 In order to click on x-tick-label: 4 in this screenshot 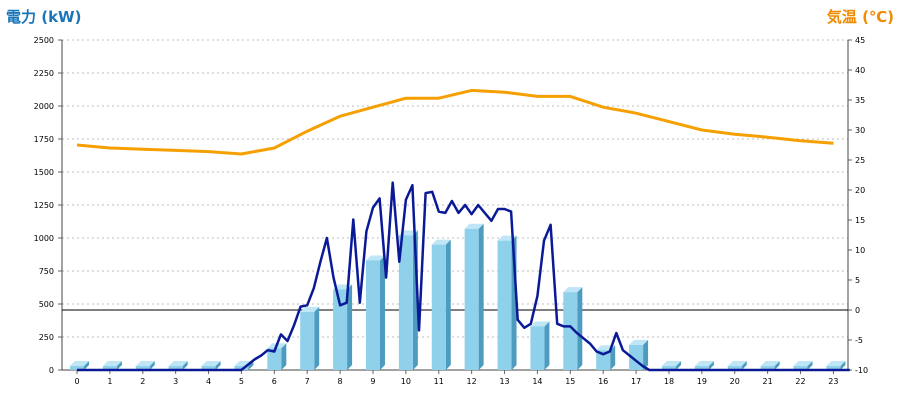, I will do `click(208, 381)`.